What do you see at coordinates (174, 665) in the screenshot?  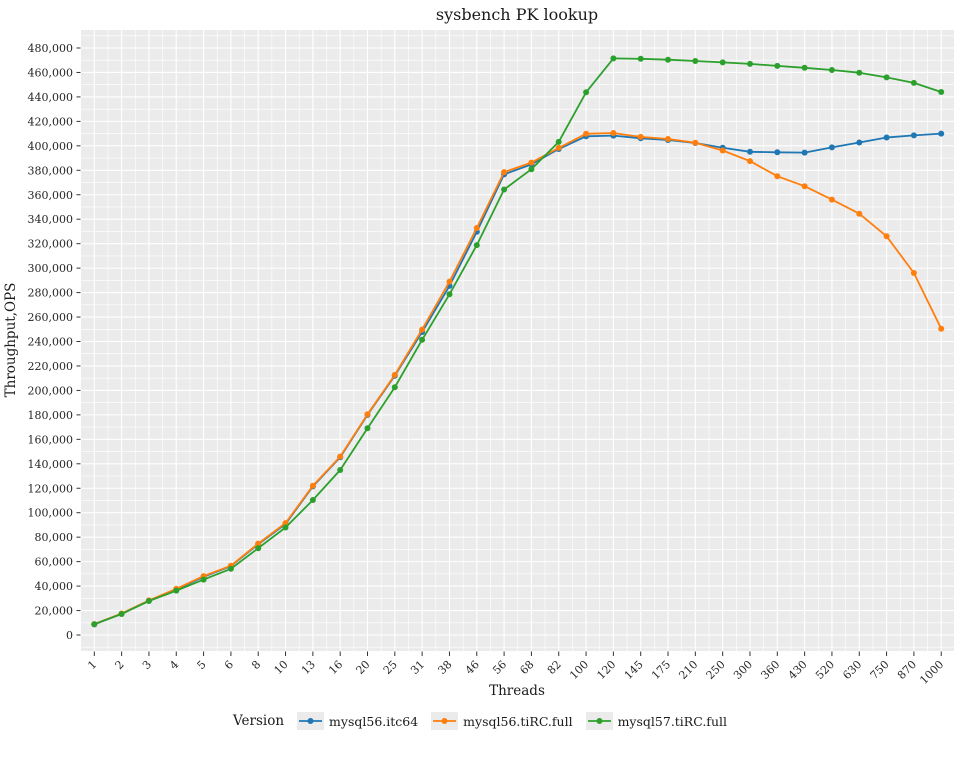 I see `x-tick-label: 4` at bounding box center [174, 665].